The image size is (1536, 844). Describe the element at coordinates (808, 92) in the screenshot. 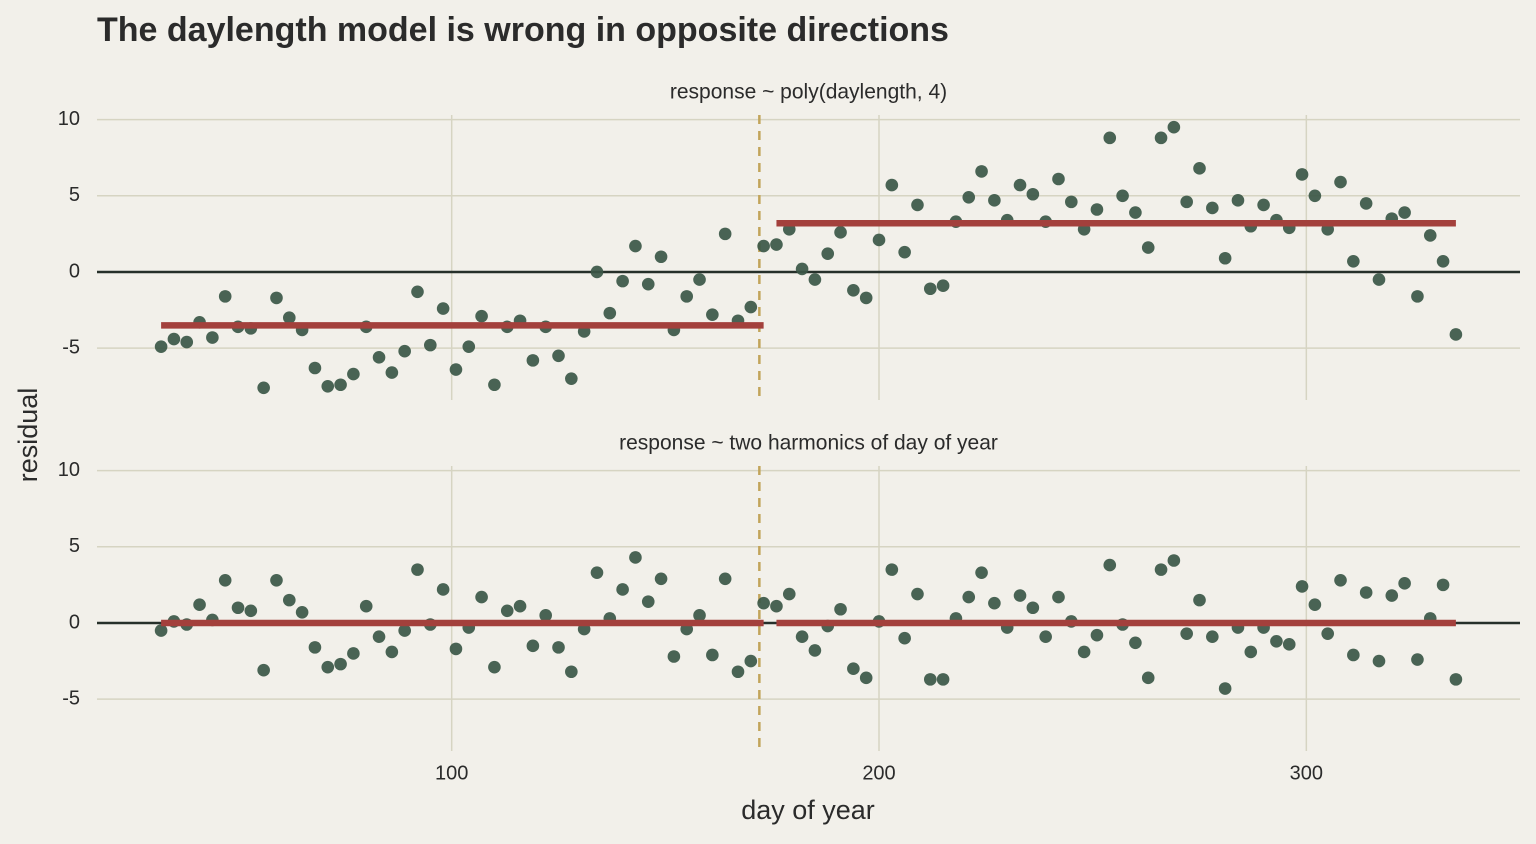

I see `facet-title: response ~ poly(daylength, 4)` at that location.